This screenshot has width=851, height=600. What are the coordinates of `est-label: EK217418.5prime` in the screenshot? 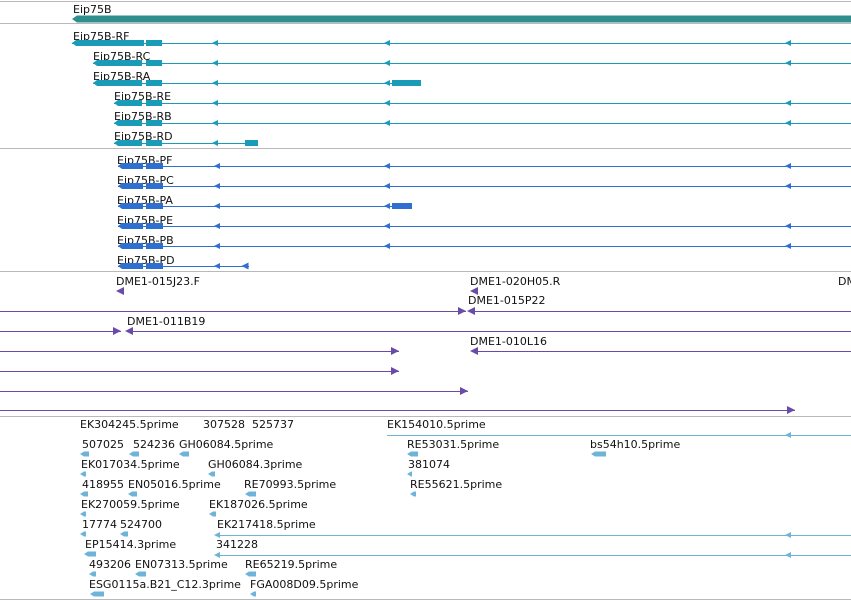 It's located at (266, 524).